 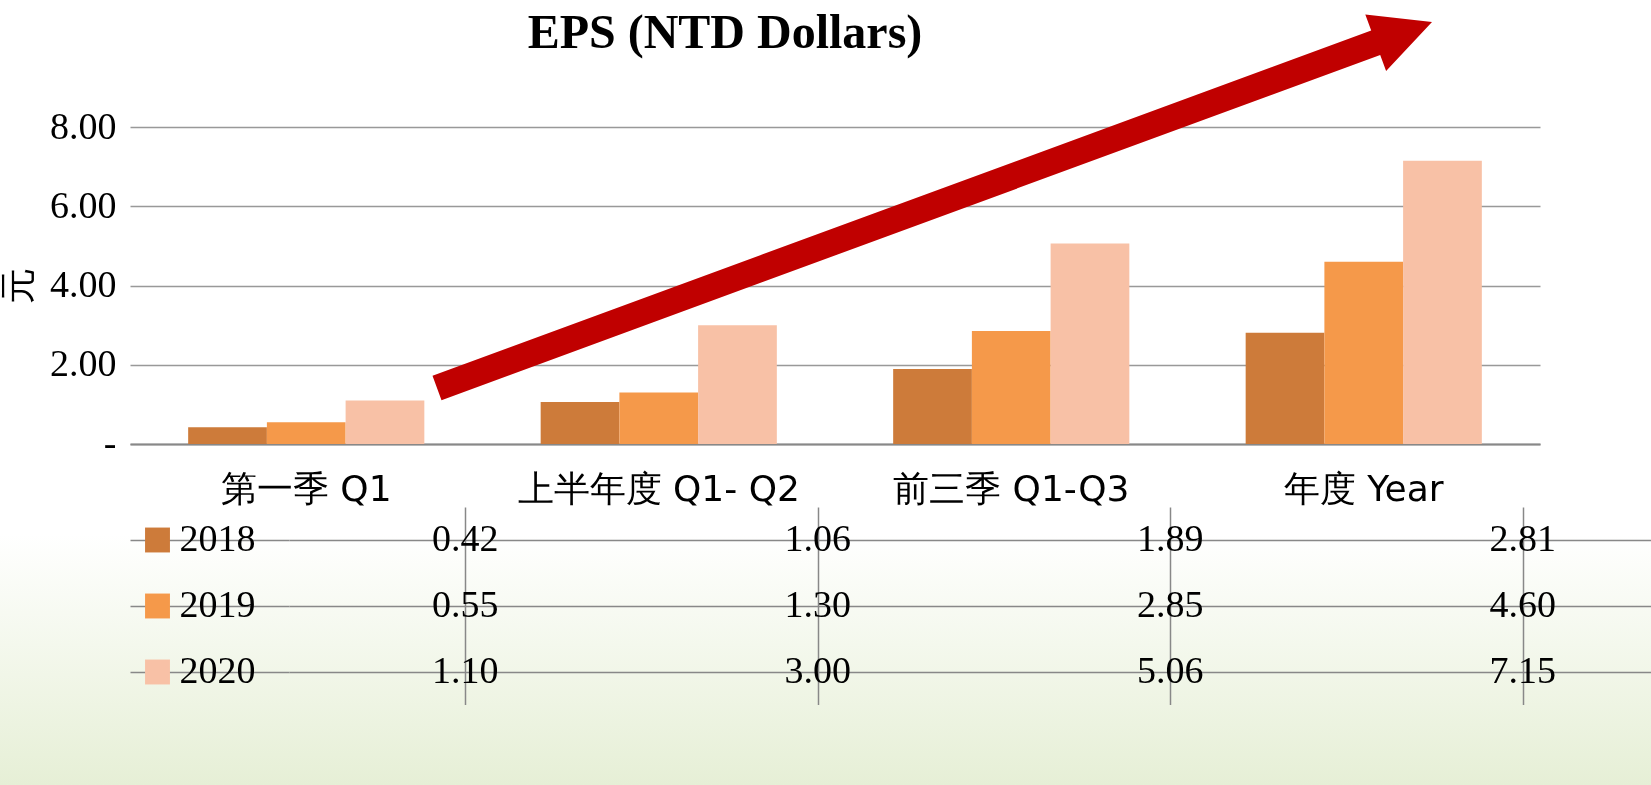 What do you see at coordinates (658, 488) in the screenshot?
I see `x-tick-label: 上半年度 Q1- Q2` at bounding box center [658, 488].